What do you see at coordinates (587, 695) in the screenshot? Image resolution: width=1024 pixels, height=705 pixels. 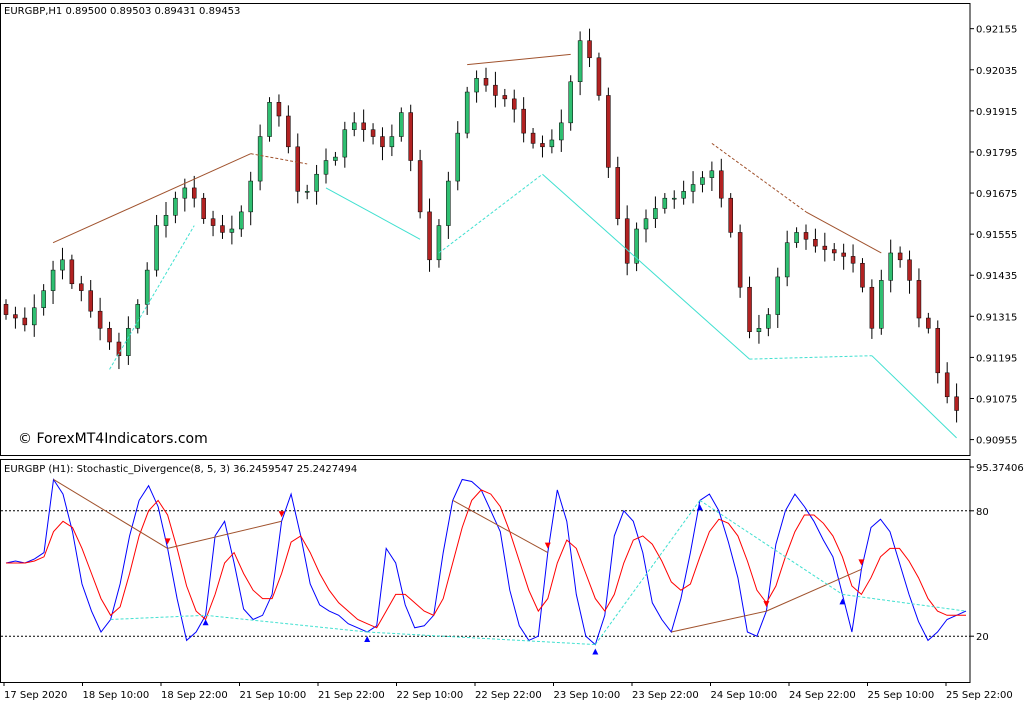 I see `time-tick-label: 23 Sep 10:00` at bounding box center [587, 695].